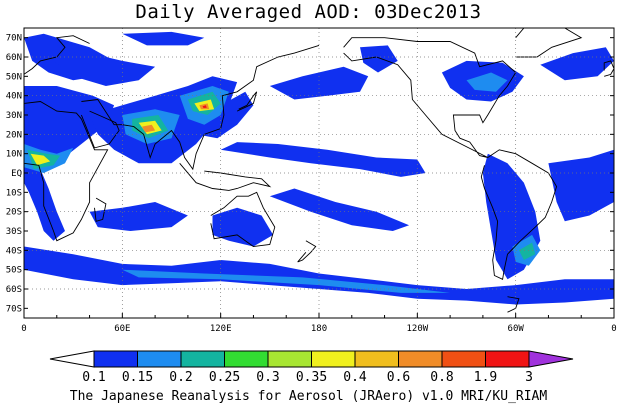 This screenshot has width=617, height=408. Describe the element at coordinates (14, 116) in the screenshot. I see `y-tick-label: 30N` at that location.